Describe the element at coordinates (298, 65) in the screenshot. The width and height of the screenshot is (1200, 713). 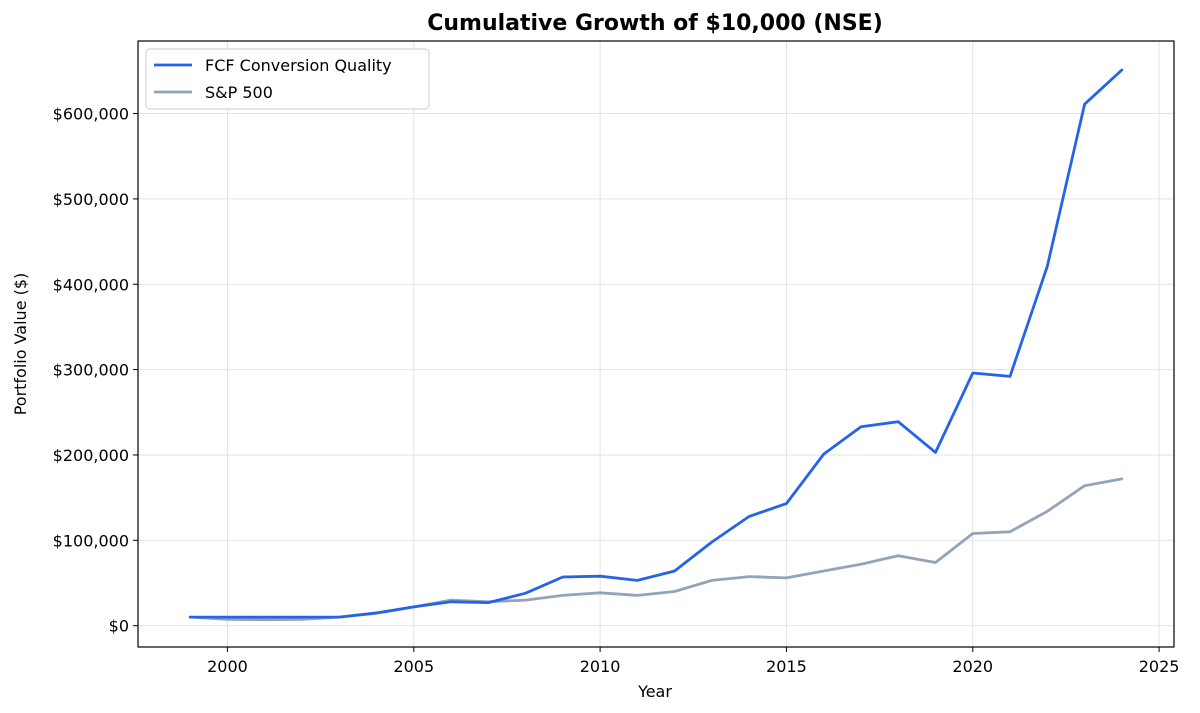
I see `legend-label: FCF Conversion Quality` at that location.